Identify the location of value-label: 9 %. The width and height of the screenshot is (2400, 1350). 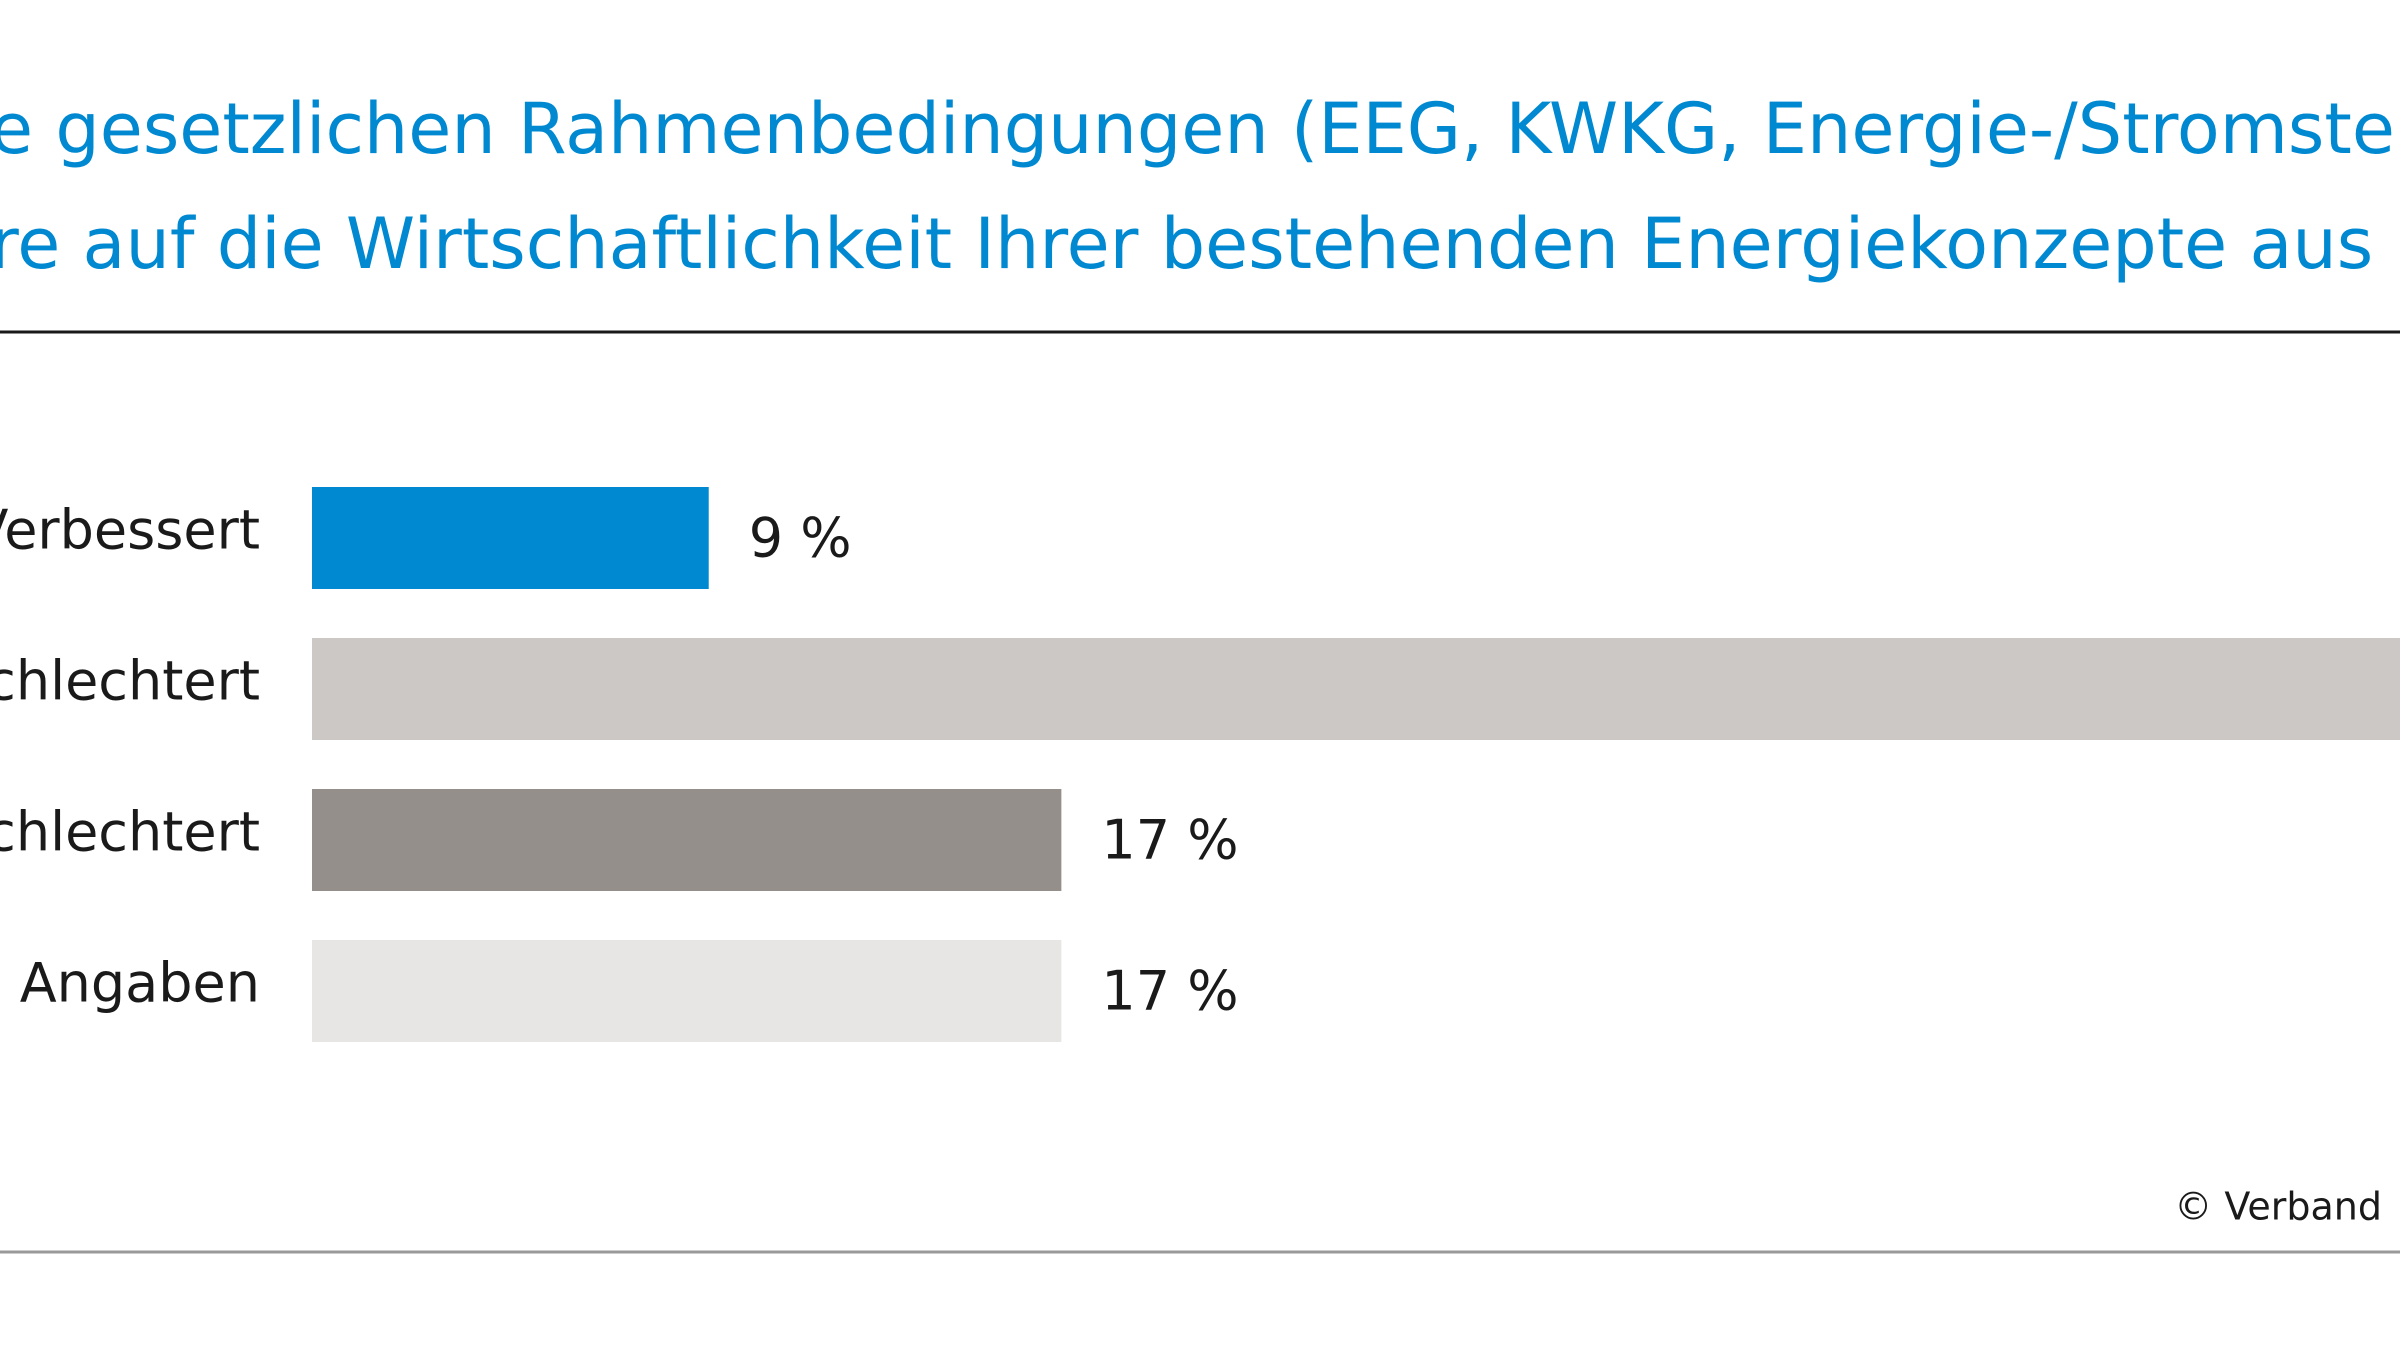
(800, 538).